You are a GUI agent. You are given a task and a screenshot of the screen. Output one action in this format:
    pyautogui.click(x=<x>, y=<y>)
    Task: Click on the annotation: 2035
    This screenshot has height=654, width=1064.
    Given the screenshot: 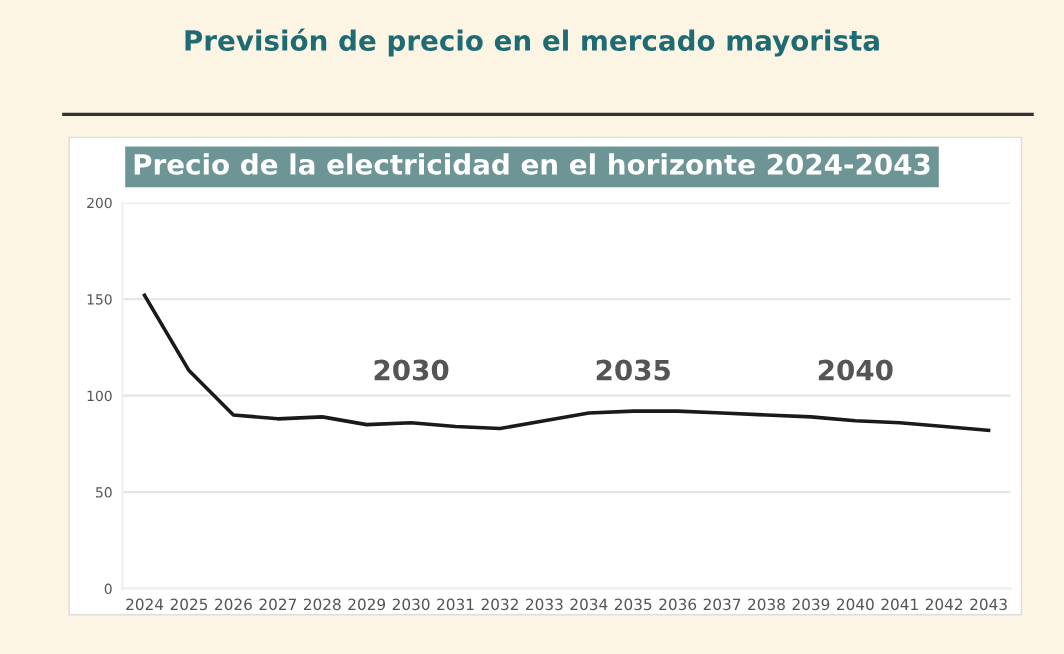 What is the action you would take?
    pyautogui.click(x=633, y=370)
    